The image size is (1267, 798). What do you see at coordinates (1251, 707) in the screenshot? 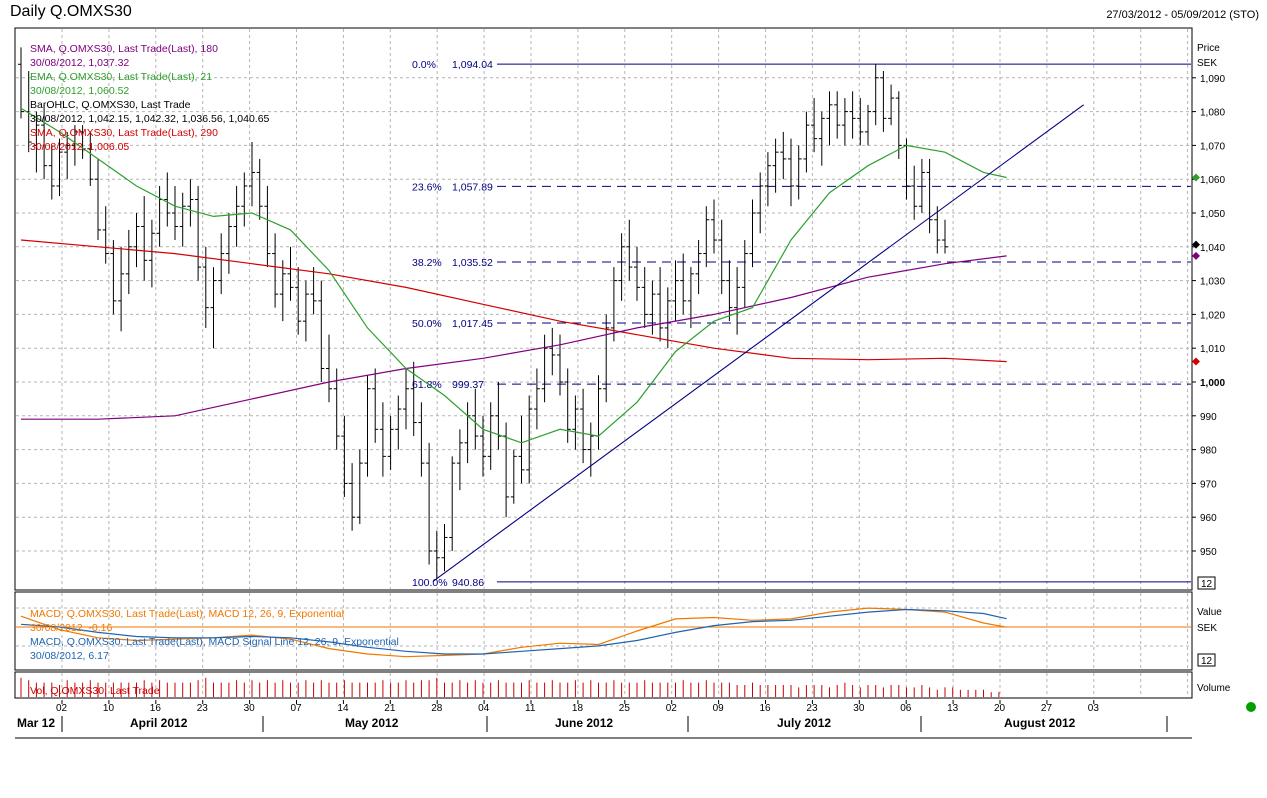
I see `status-indicator-icon` at bounding box center [1251, 707].